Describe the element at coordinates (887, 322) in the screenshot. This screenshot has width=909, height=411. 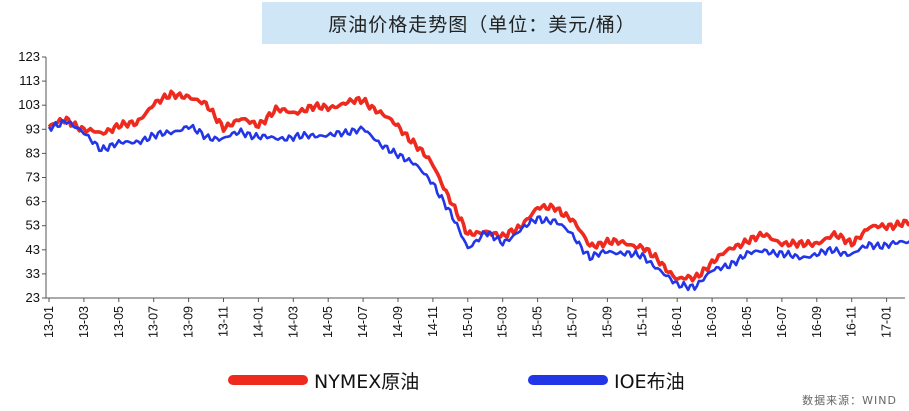
I see `x-tick-label: 17-01` at that location.